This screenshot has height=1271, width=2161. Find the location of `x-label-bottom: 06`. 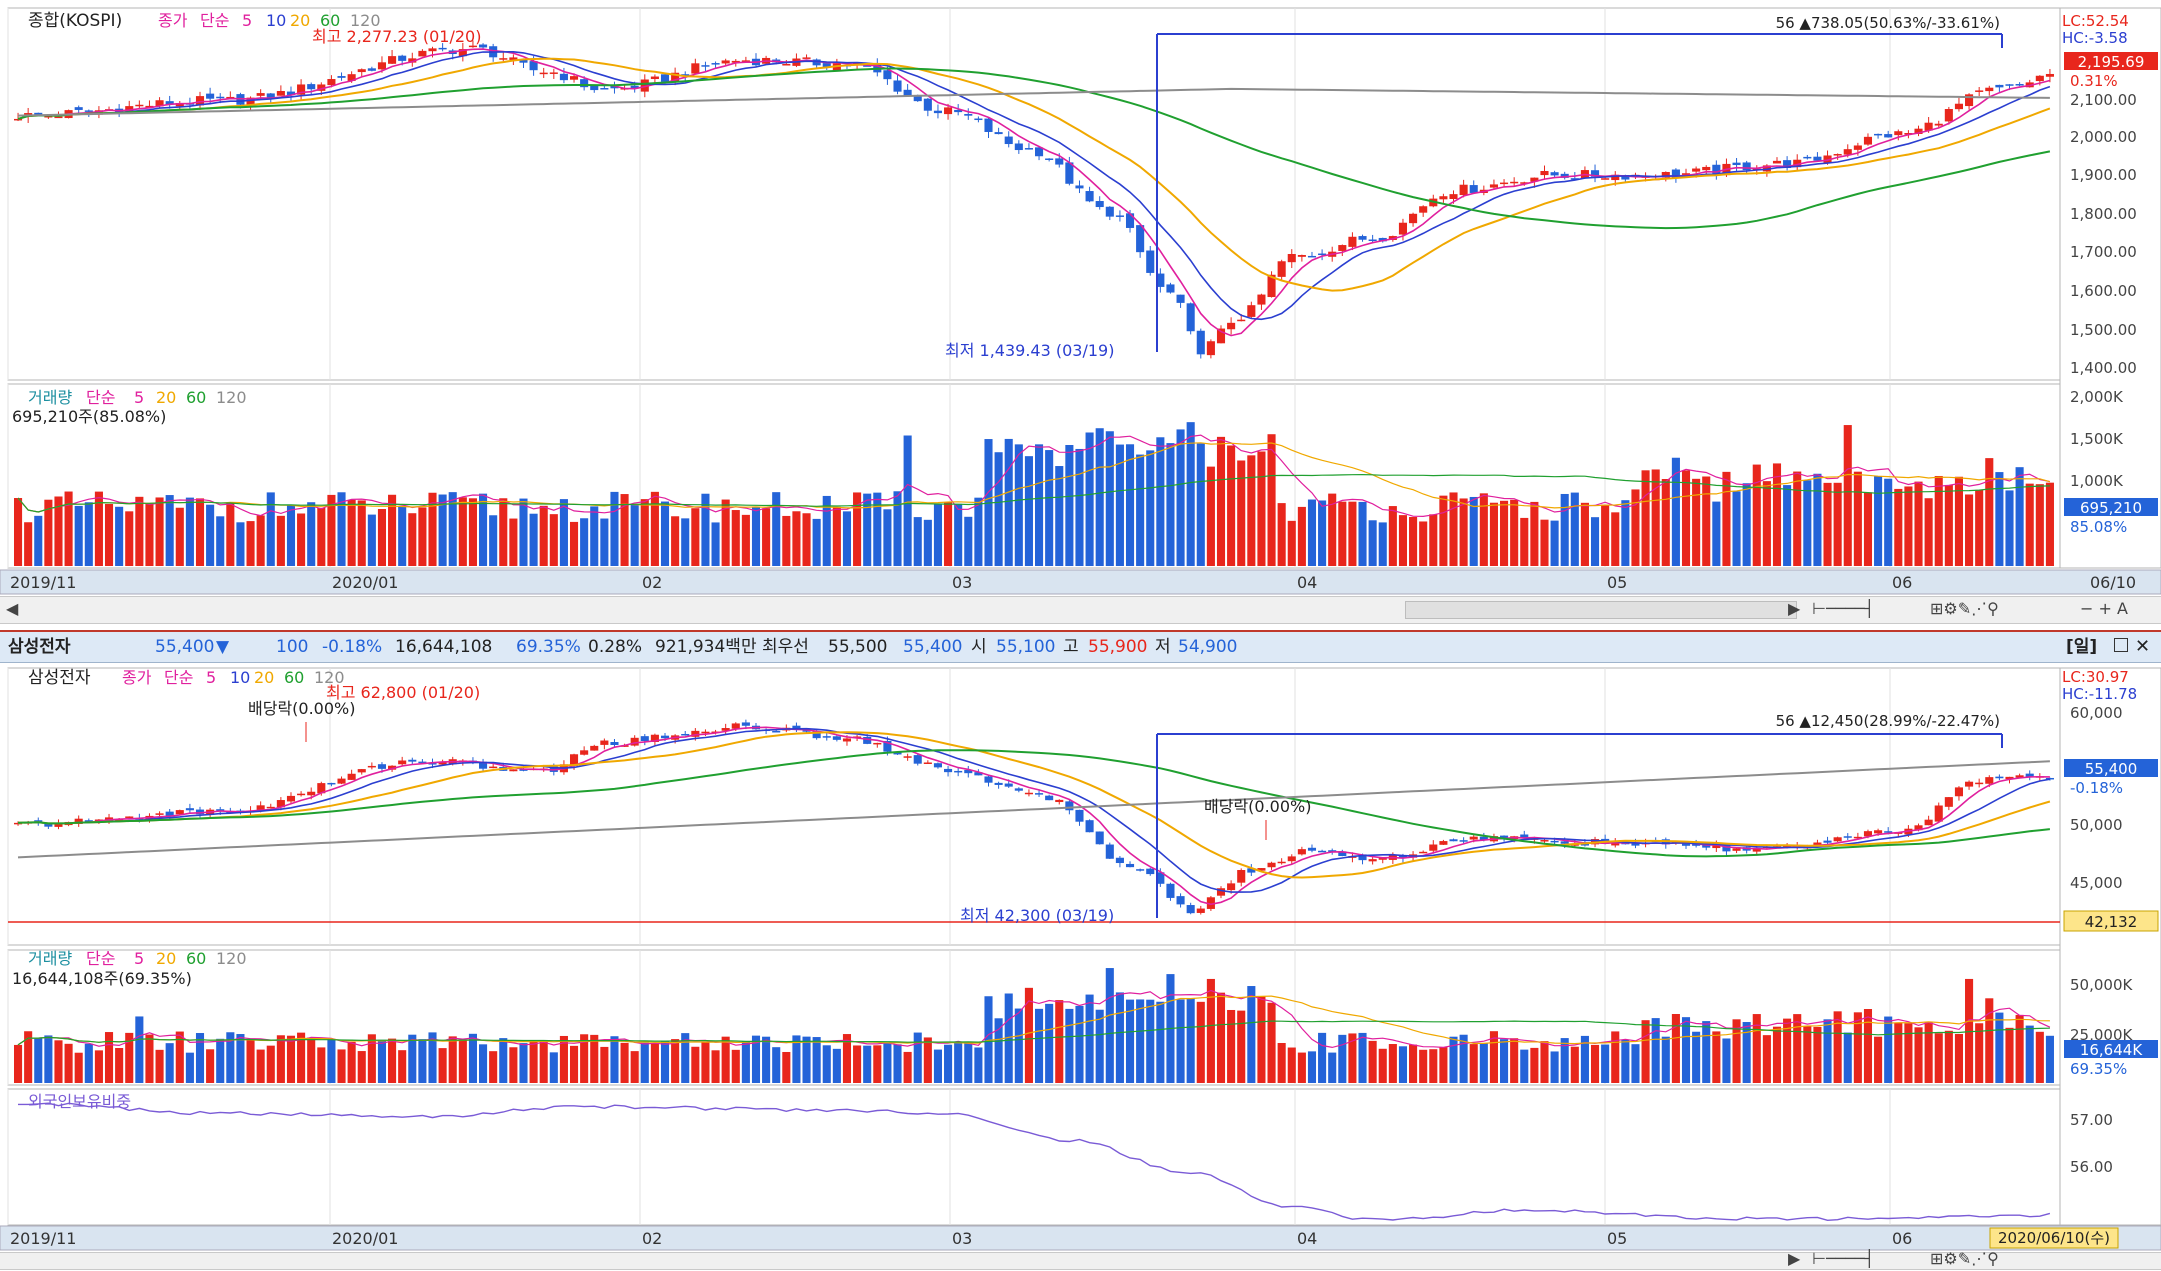

x-label-bottom: 06 is located at coordinates (1902, 1238).